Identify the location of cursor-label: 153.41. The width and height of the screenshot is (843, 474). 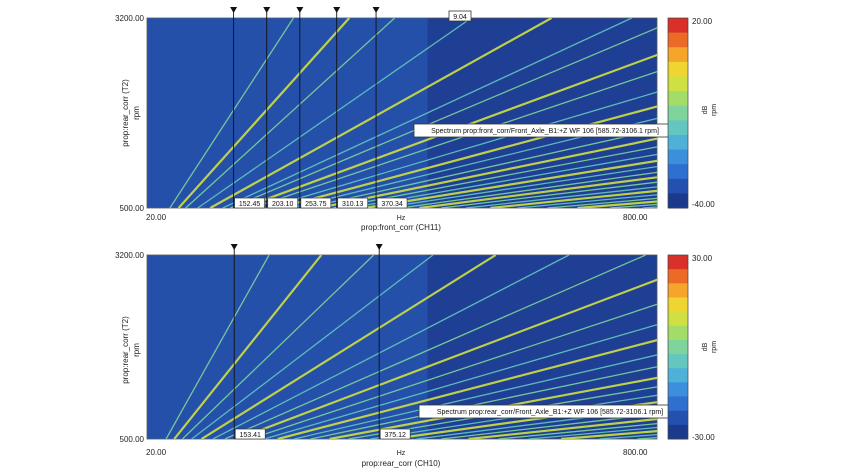
(251, 435).